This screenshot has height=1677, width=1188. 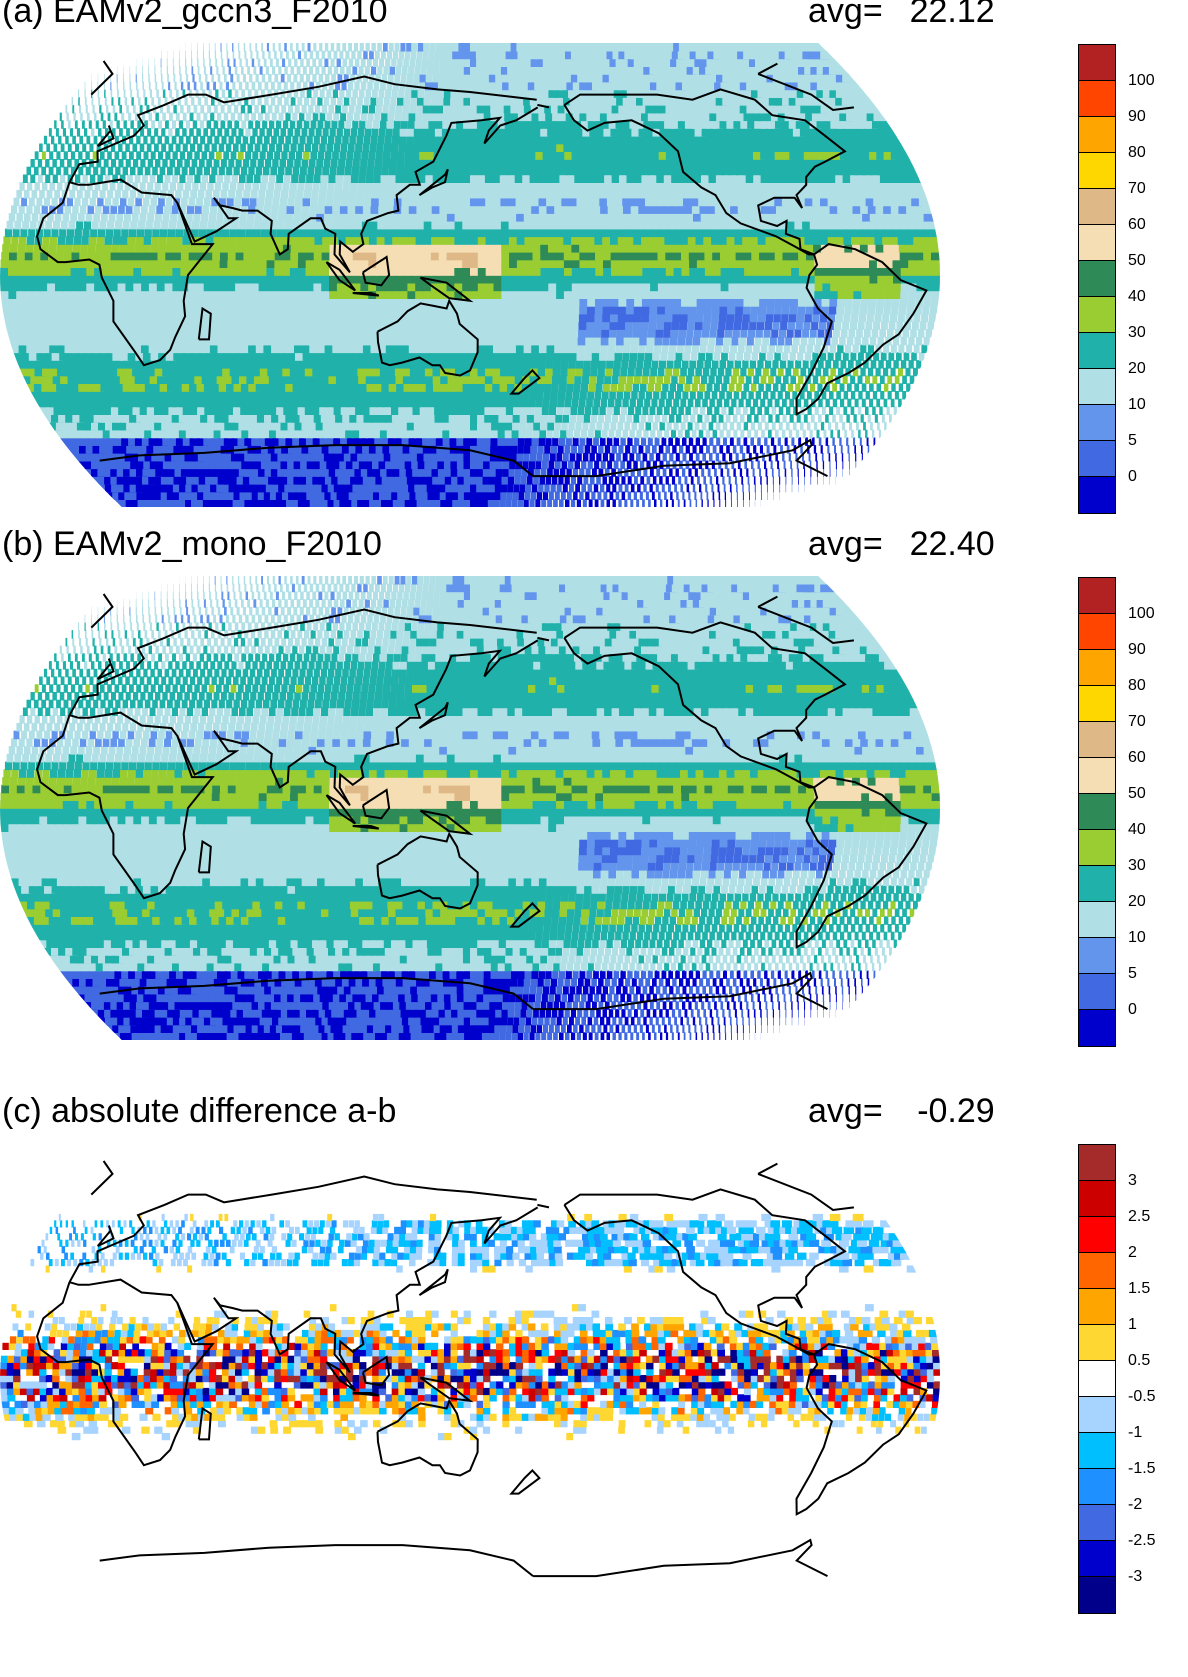 I want to click on field-cells, so click(x=470, y=1327).